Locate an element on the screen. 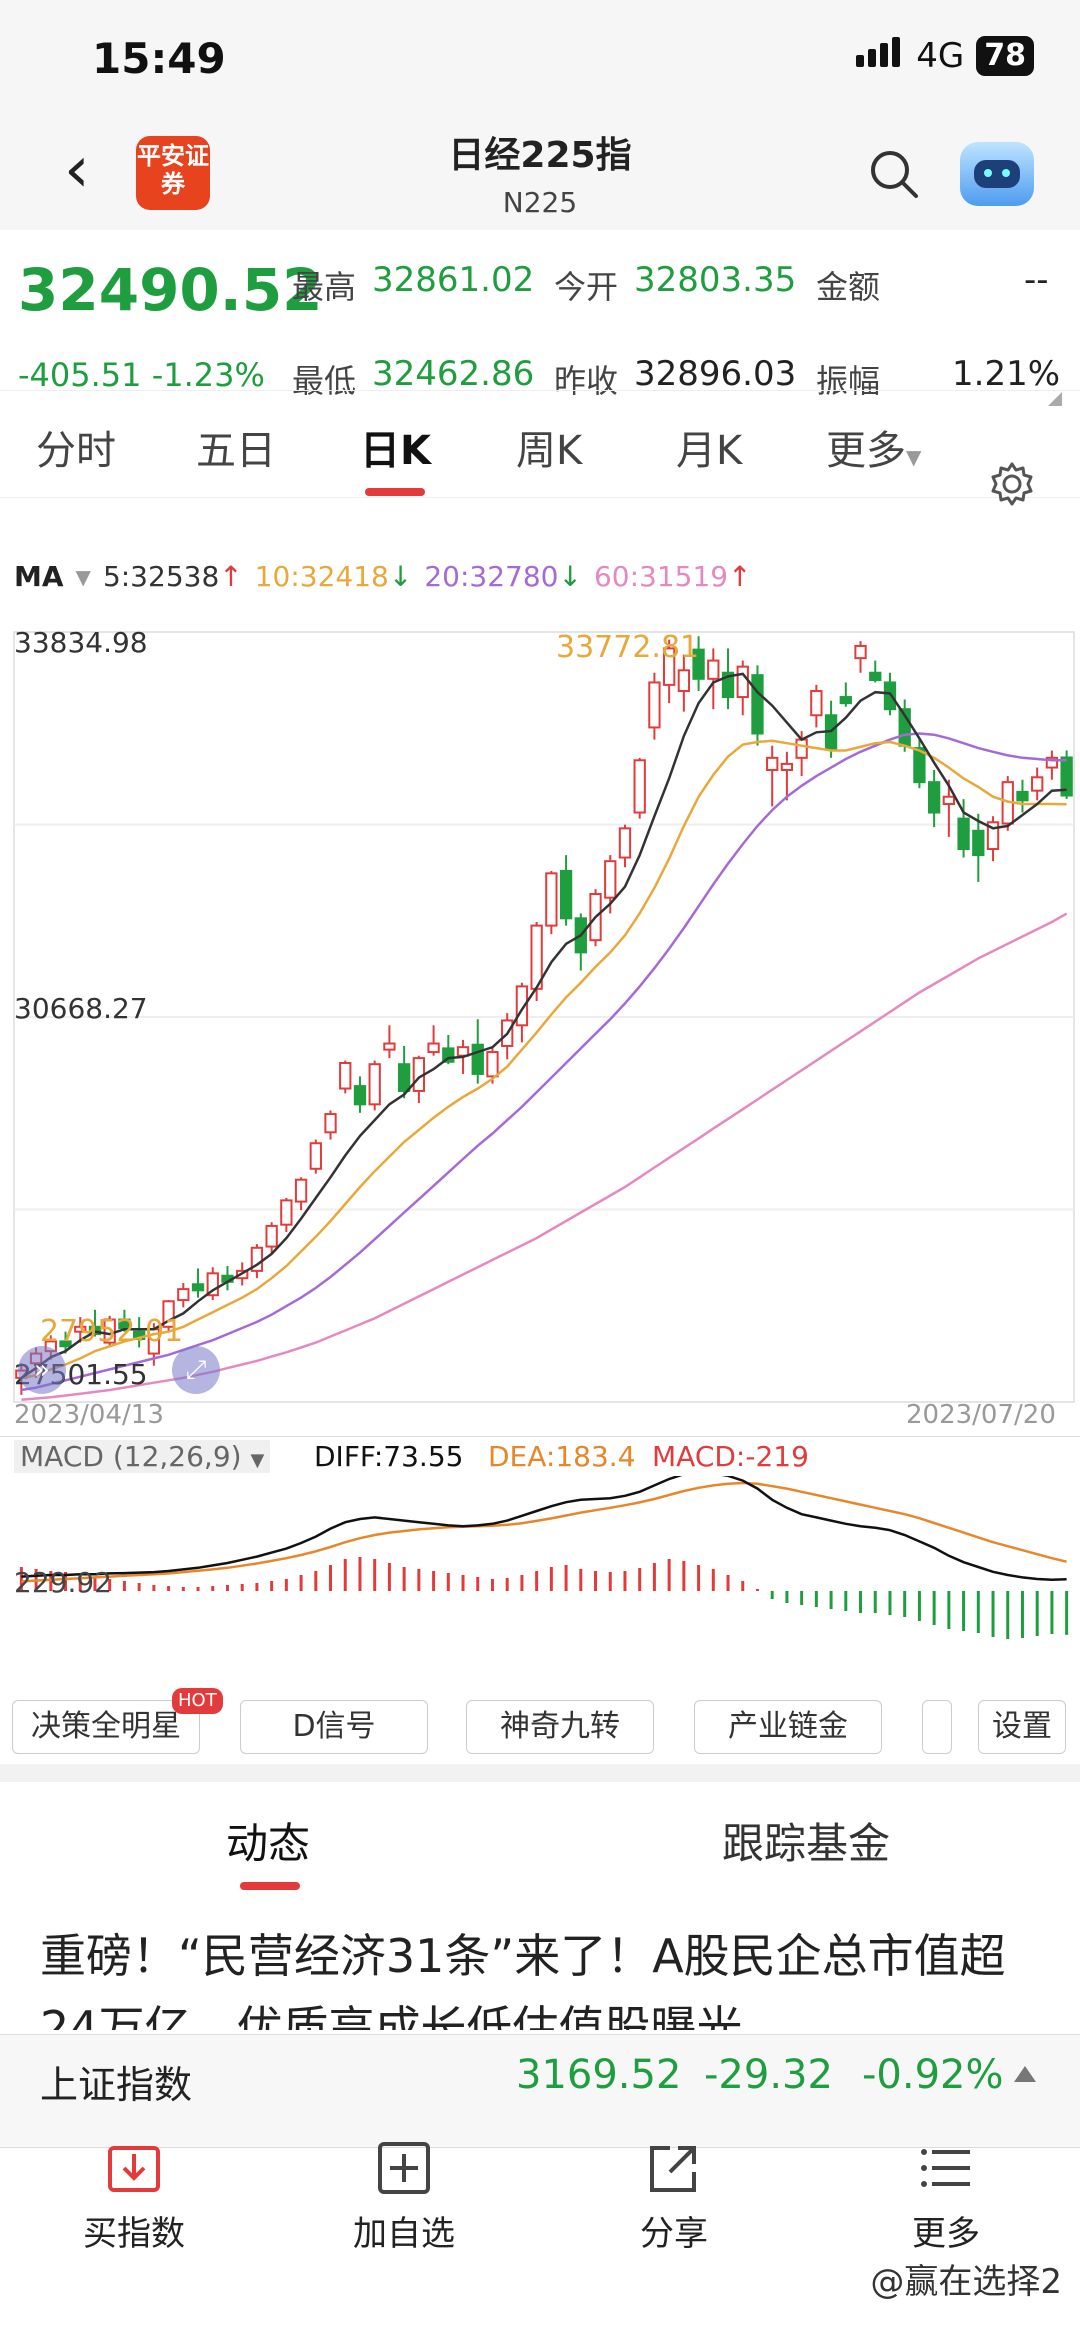  share-icon is located at coordinates (673, 2169).